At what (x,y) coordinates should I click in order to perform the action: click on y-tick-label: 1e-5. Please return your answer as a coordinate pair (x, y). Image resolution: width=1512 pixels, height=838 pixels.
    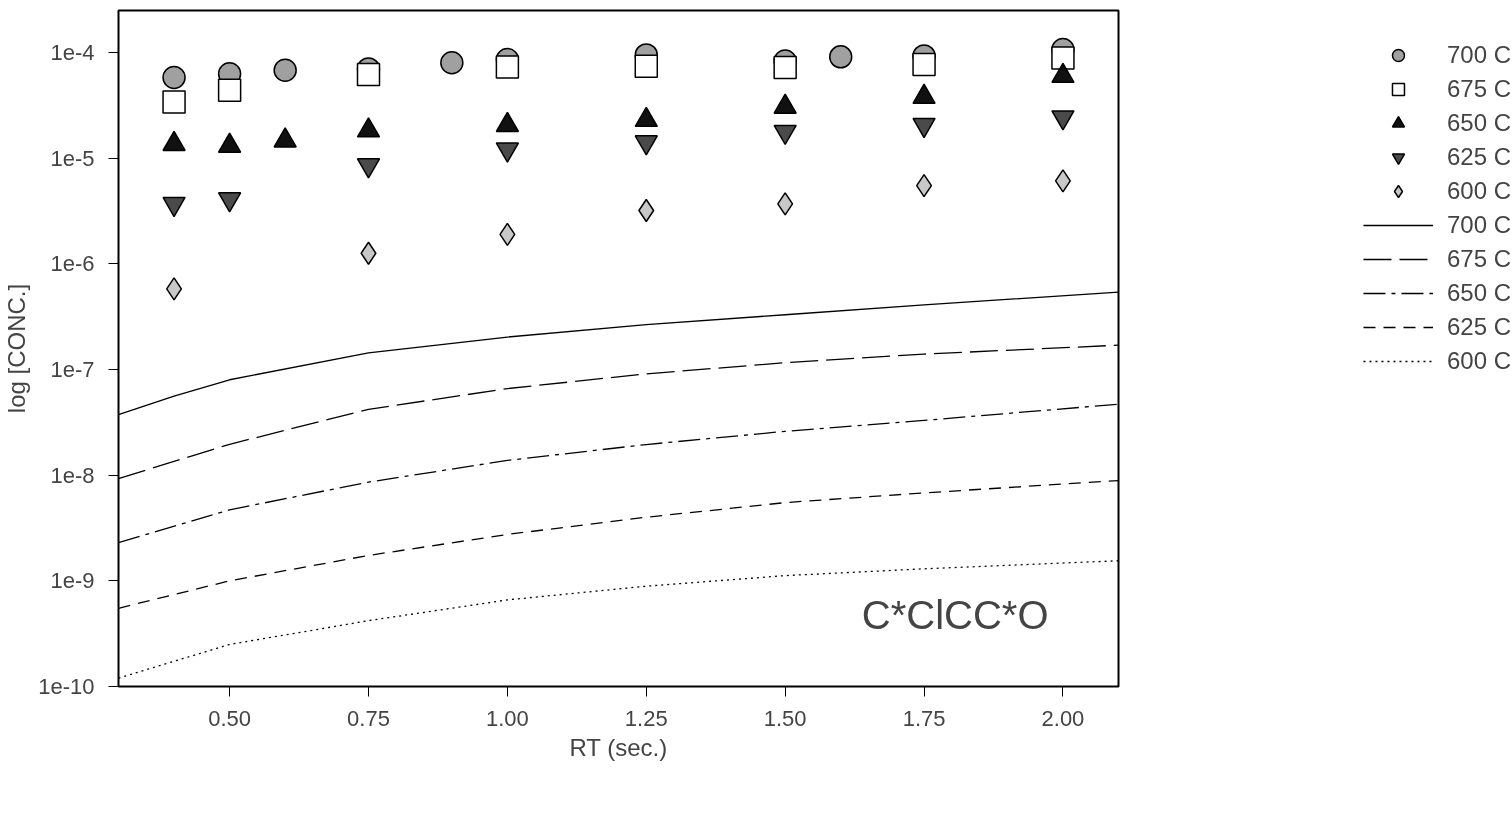
    Looking at the image, I should click on (72, 158).